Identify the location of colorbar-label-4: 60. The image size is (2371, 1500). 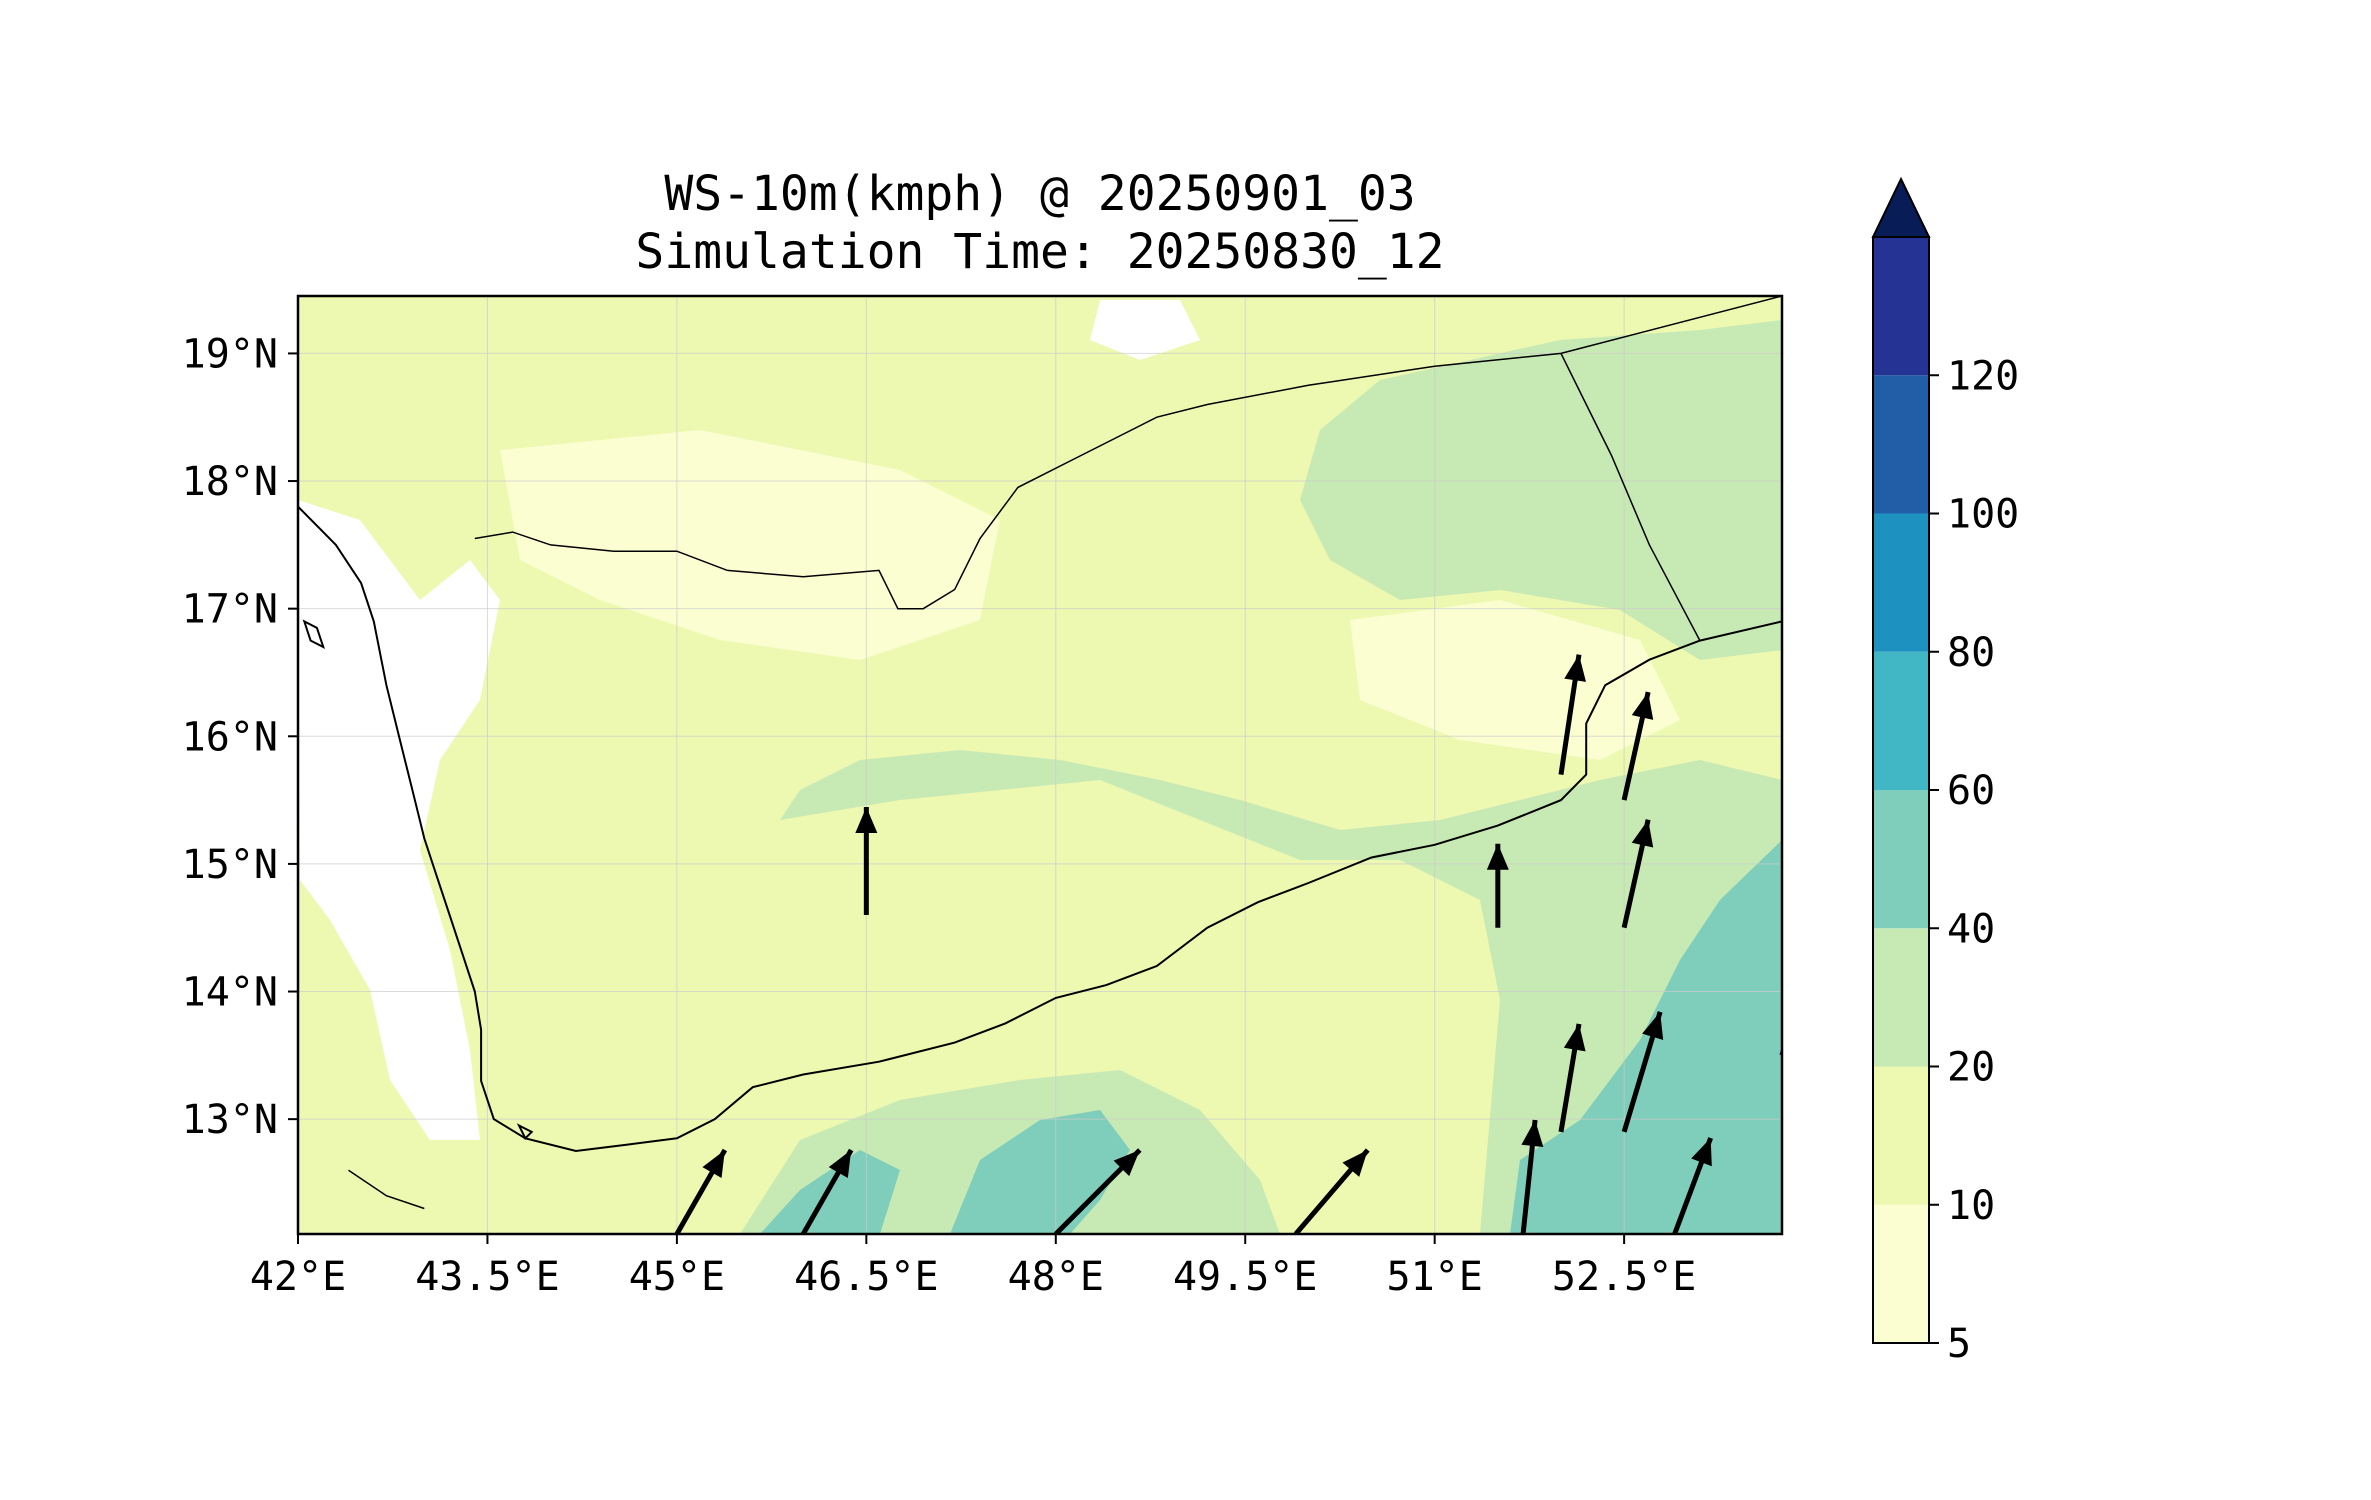
(1971, 791).